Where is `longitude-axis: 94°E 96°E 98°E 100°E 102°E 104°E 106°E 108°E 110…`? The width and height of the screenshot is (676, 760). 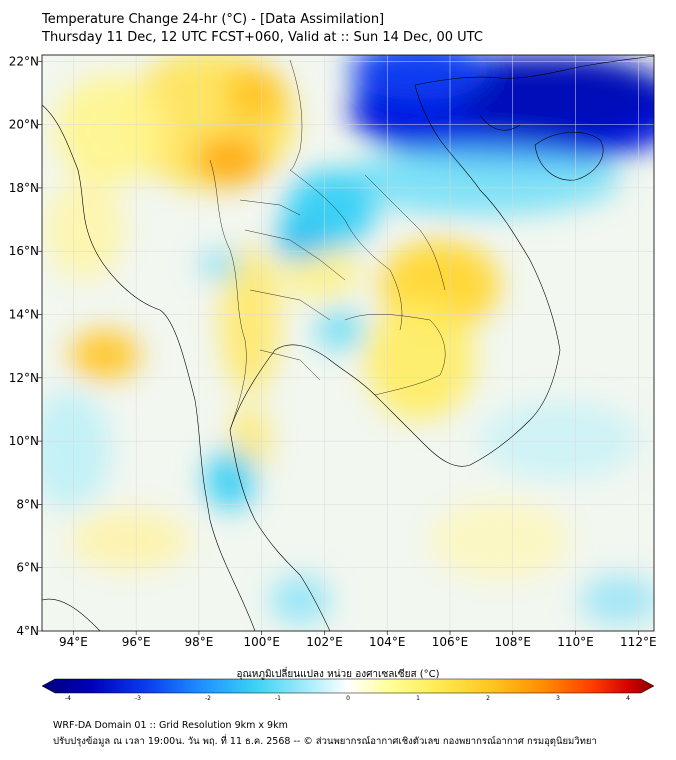 longitude-axis: 94°E 96°E 98°E 100°E 102°E 104°E 106°E 108°E 110… is located at coordinates (358, 640).